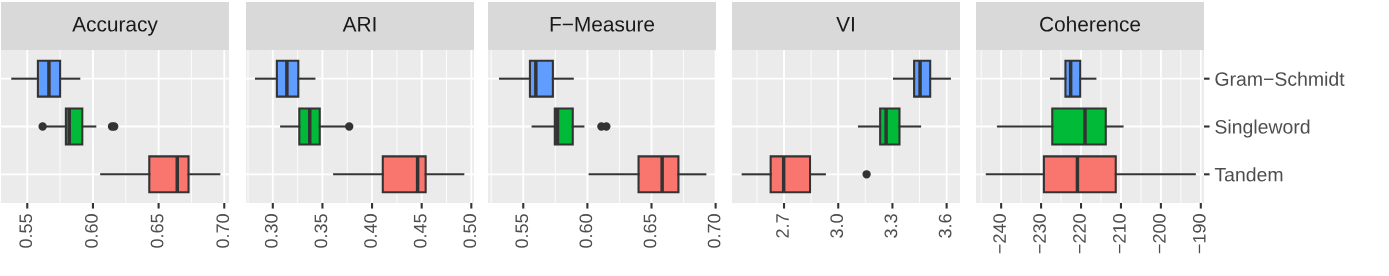 The image size is (1389, 276). Describe the element at coordinates (1159, 234) in the screenshot. I see `x-tick-label: −200` at that location.